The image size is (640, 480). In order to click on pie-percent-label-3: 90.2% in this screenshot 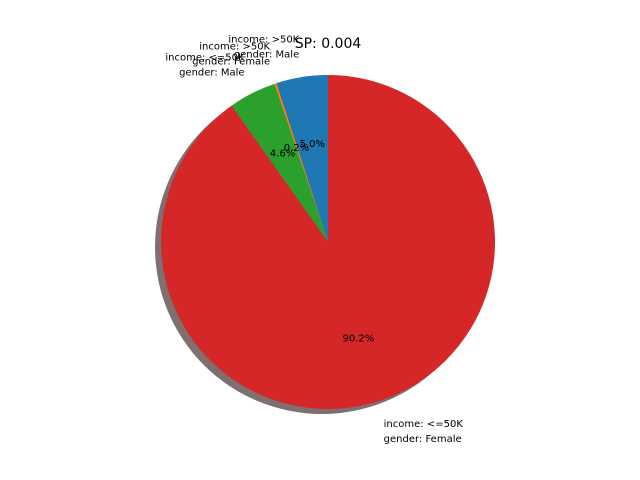, I will do `click(358, 338)`.